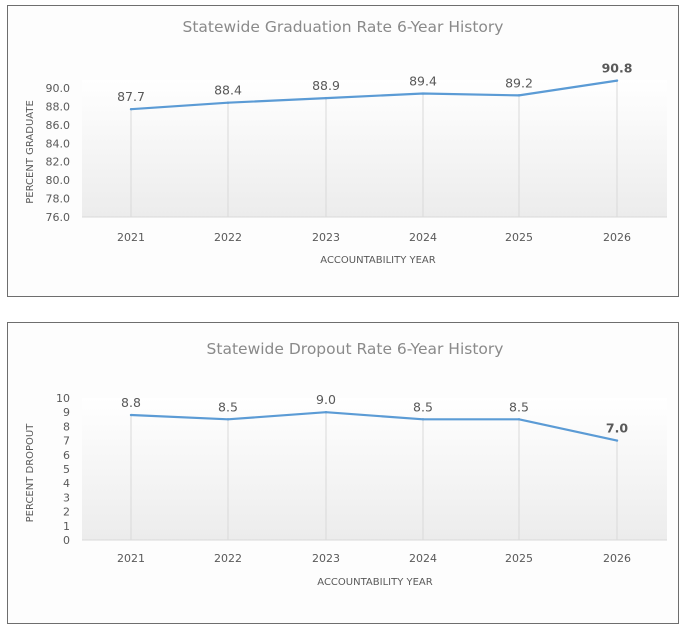  Describe the element at coordinates (58, 180) in the screenshot. I see `y-tick-label: 80.0` at that location.